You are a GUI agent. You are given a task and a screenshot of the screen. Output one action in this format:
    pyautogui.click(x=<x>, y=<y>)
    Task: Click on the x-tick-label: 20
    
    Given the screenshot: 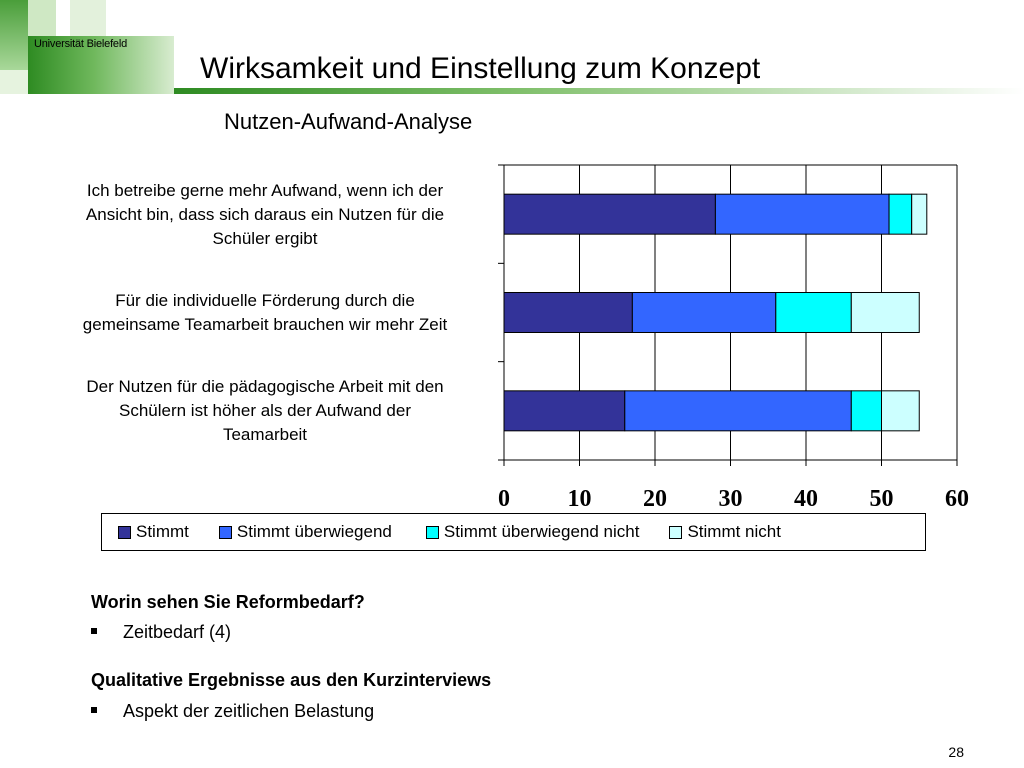 What is the action you would take?
    pyautogui.click(x=655, y=499)
    